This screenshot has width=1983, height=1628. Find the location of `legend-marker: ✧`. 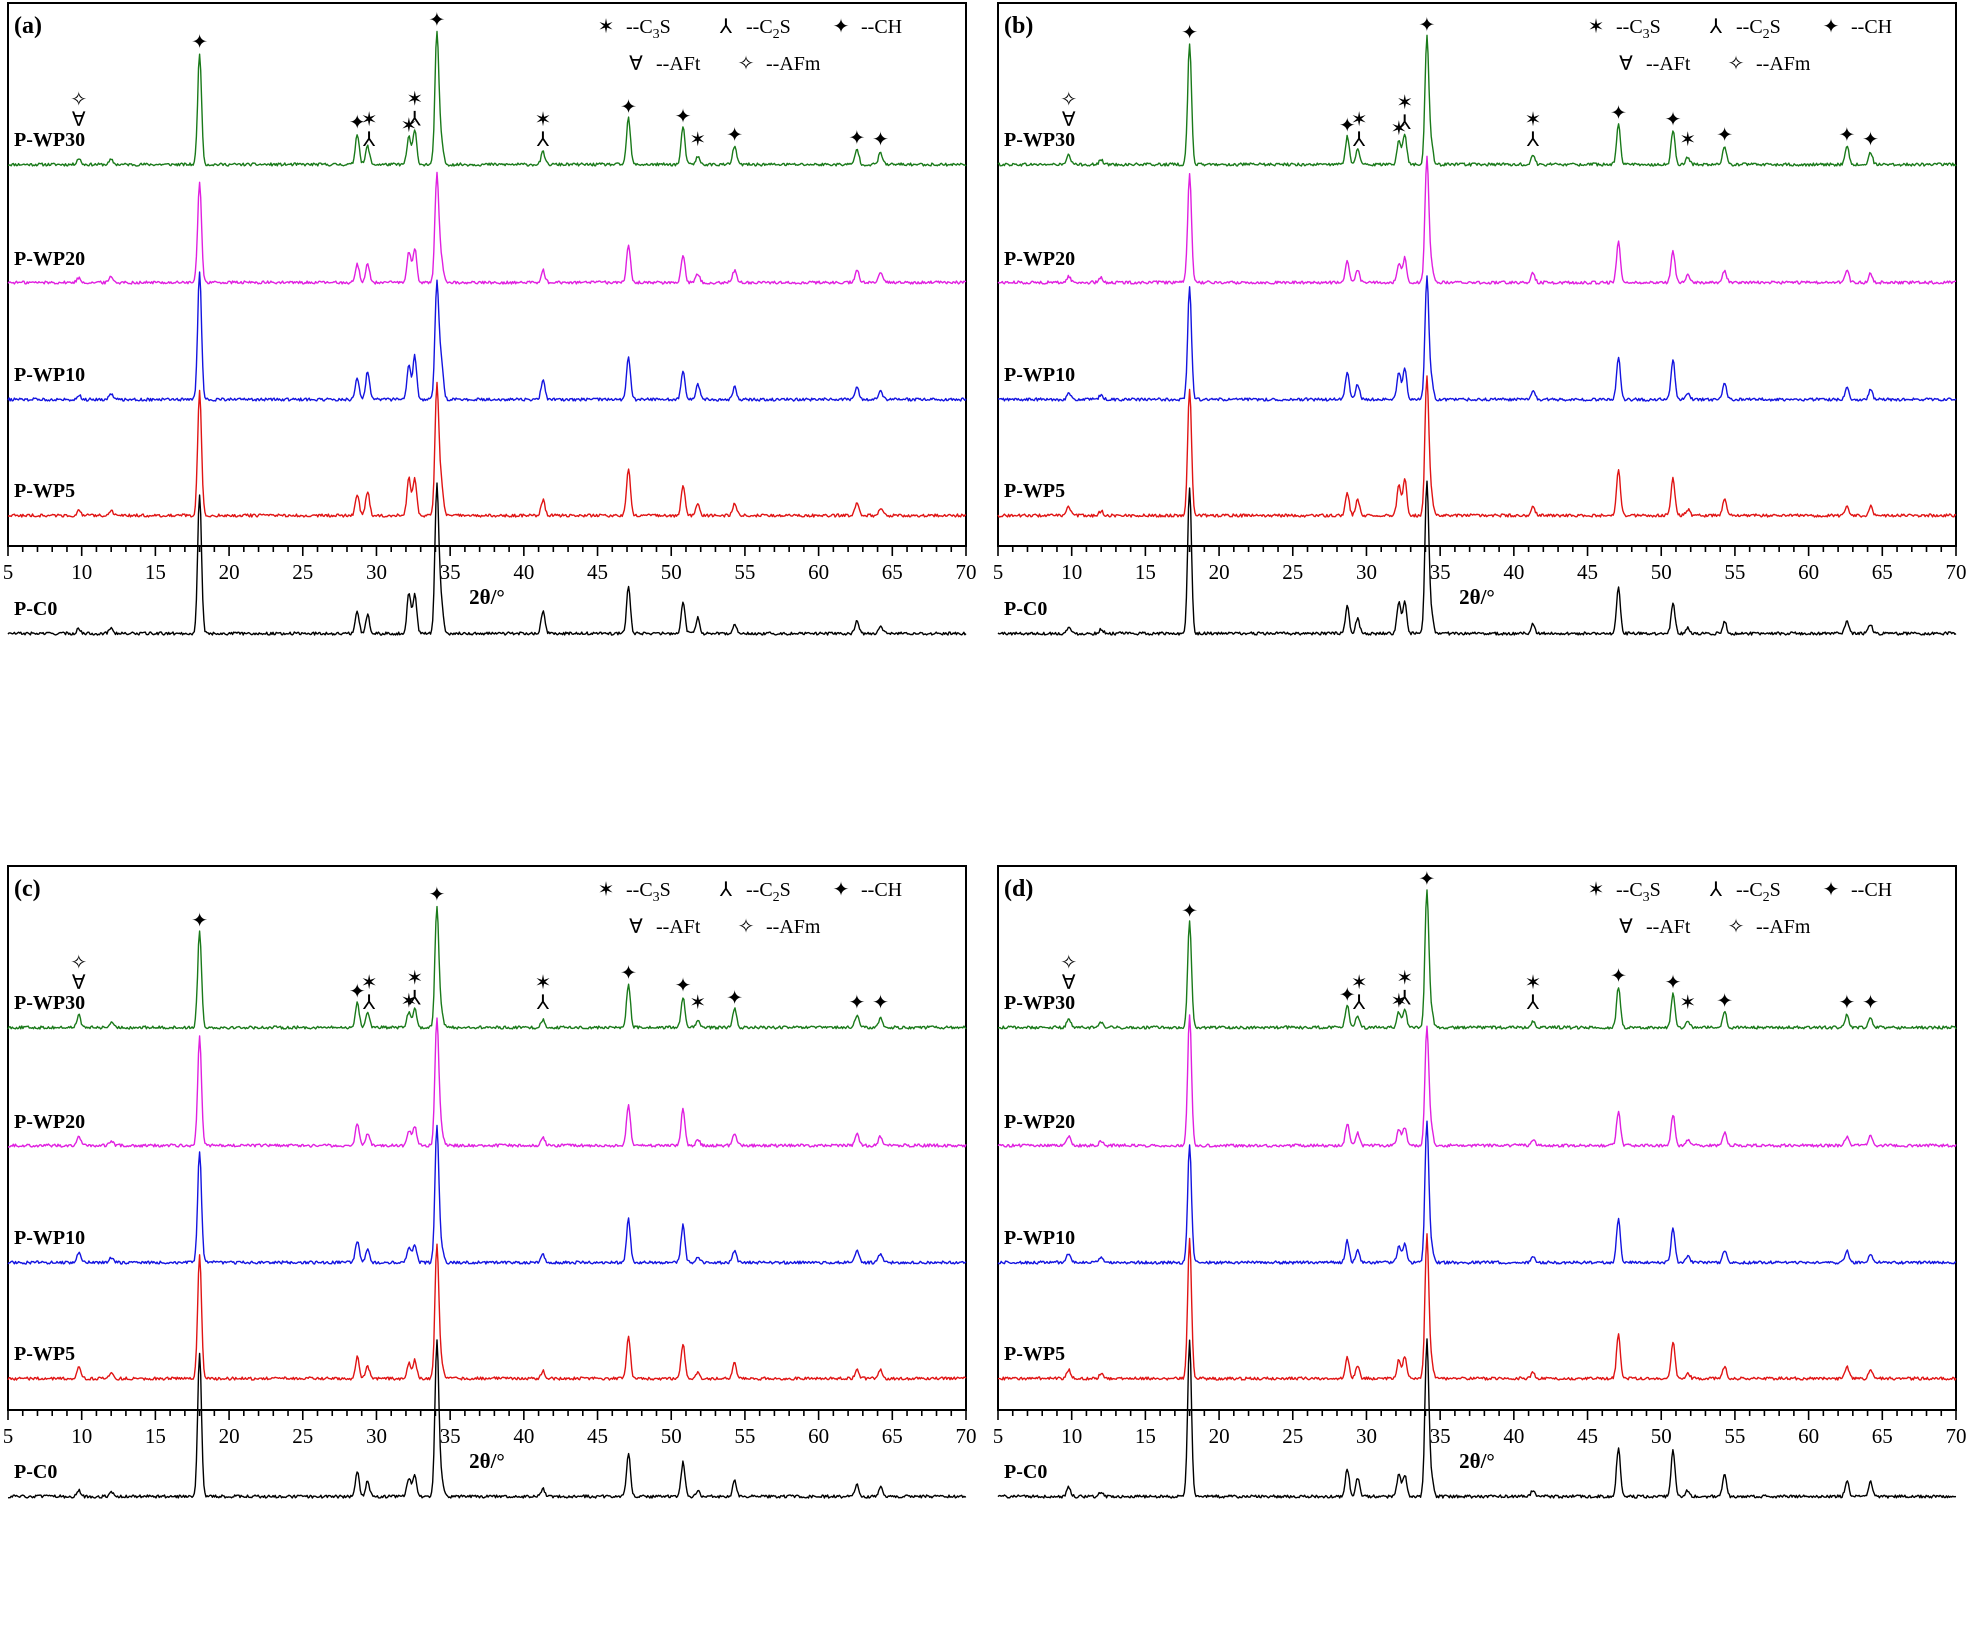

legend-marker: ✧ is located at coordinates (1736, 926).